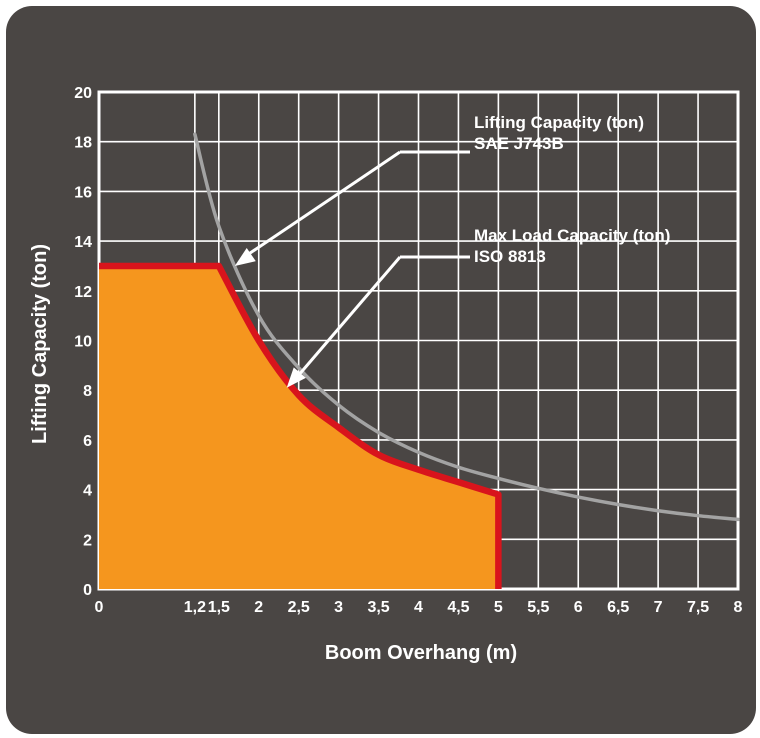  I want to click on y-tick-label: 10, so click(83, 342).